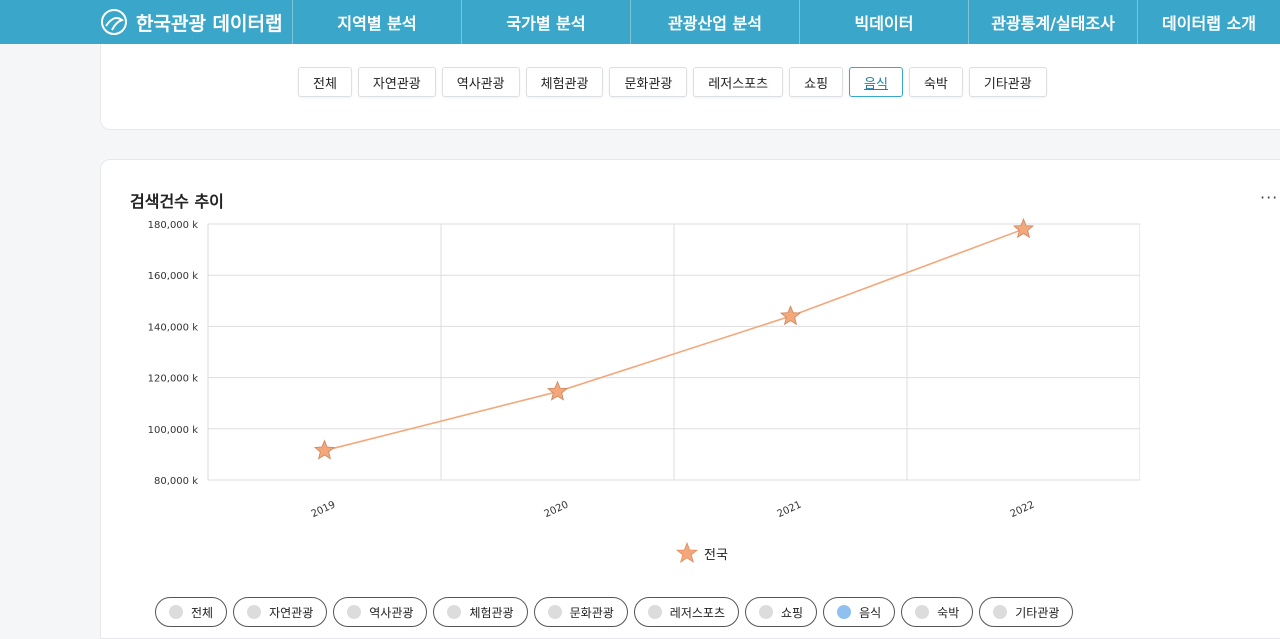 The width and height of the screenshot is (1280, 639). I want to click on filter-pill-1: 자연관광, so click(280, 612).